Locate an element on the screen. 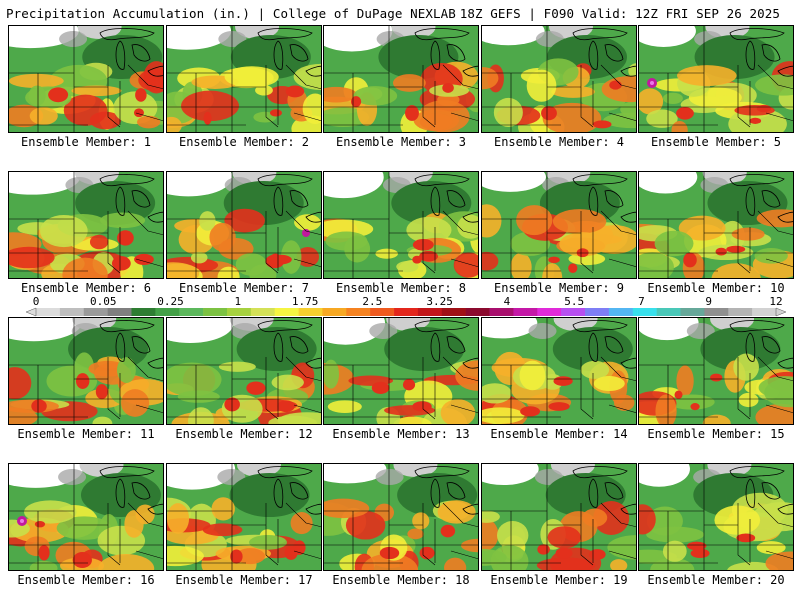 The image size is (800, 600). ensemble-member-label: Ensemble Member: 14 is located at coordinates (559, 434).